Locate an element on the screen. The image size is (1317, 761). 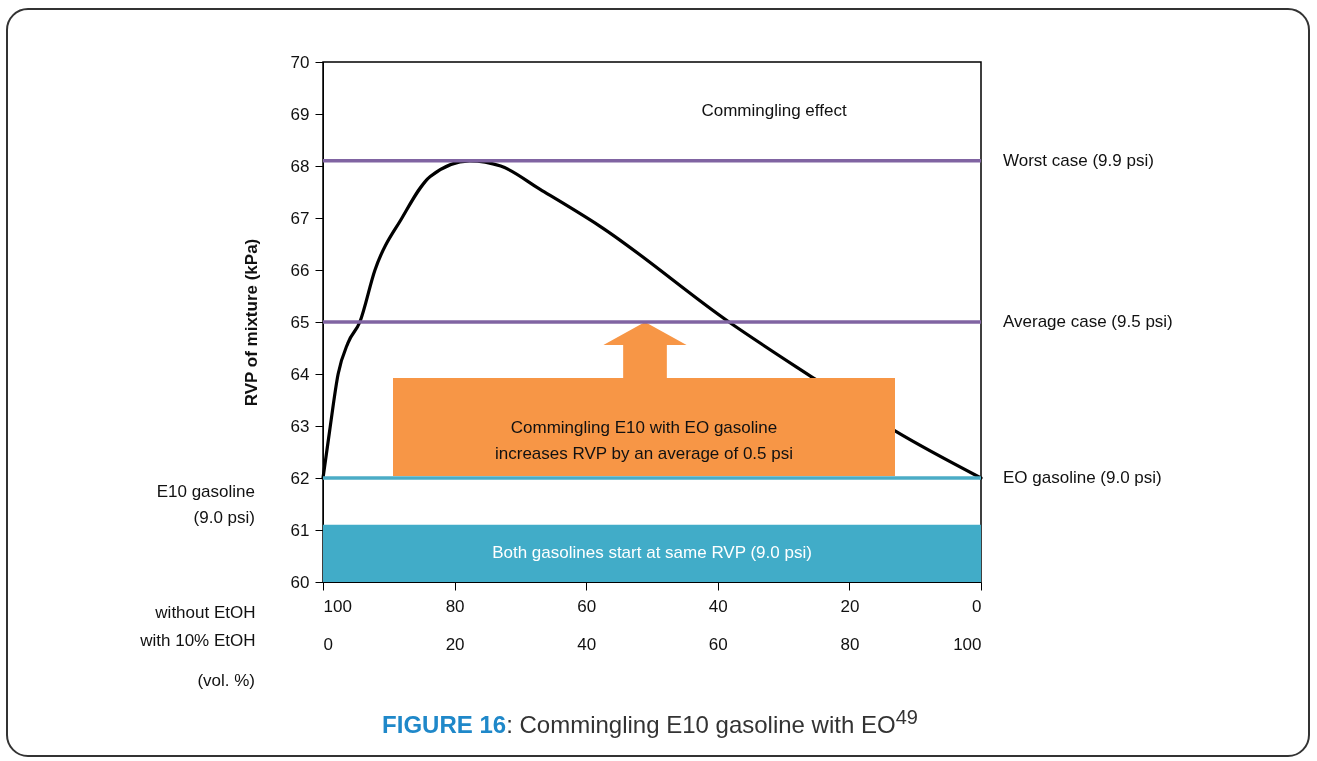
annotation: Commingling effect is located at coordinates (774, 110).